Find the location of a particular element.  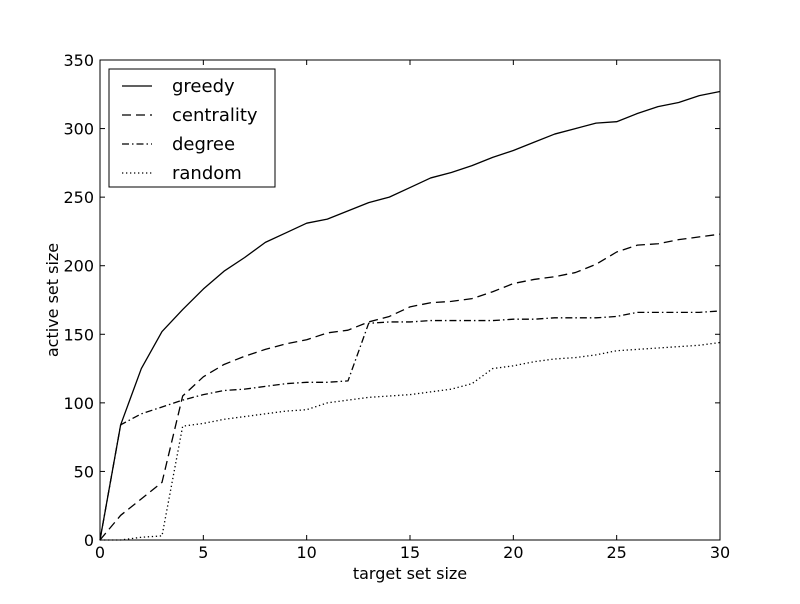

x-tick-label: 15 is located at coordinates (410, 552).